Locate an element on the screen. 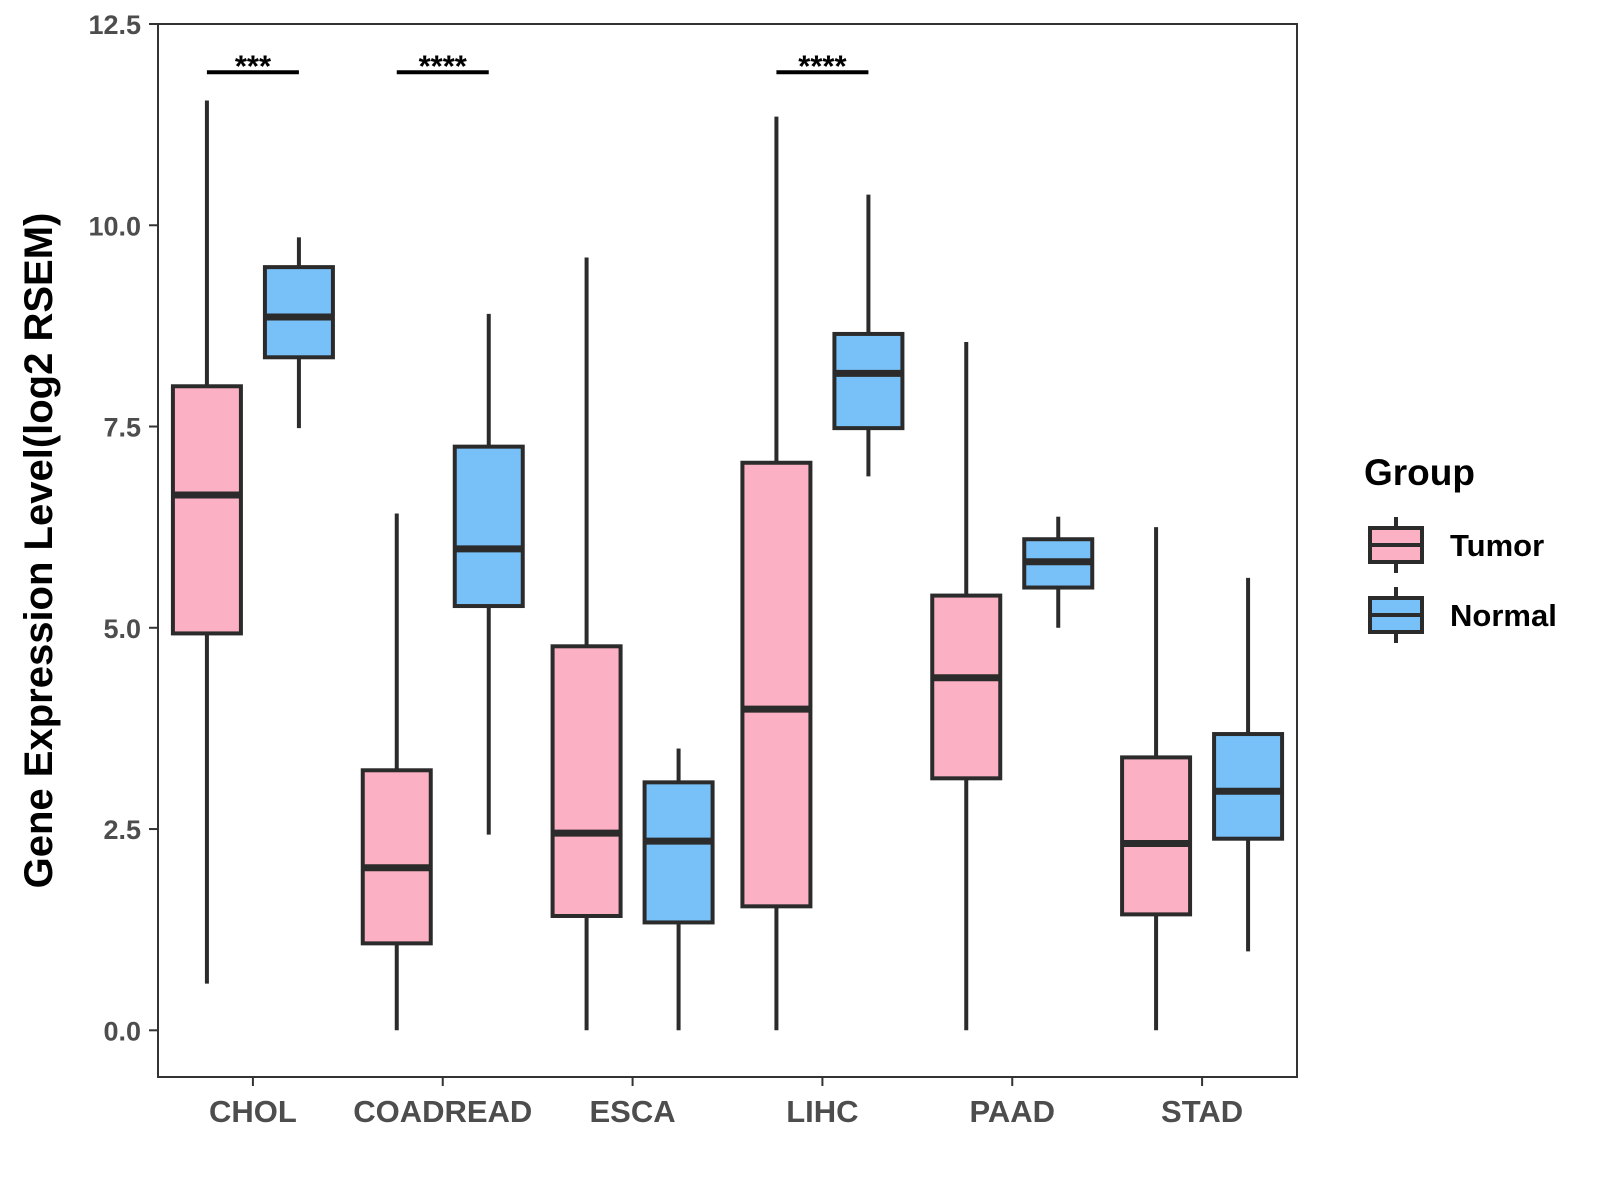 The width and height of the screenshot is (1600, 1200). y-tick-label: 0.0 is located at coordinates (122, 1031).